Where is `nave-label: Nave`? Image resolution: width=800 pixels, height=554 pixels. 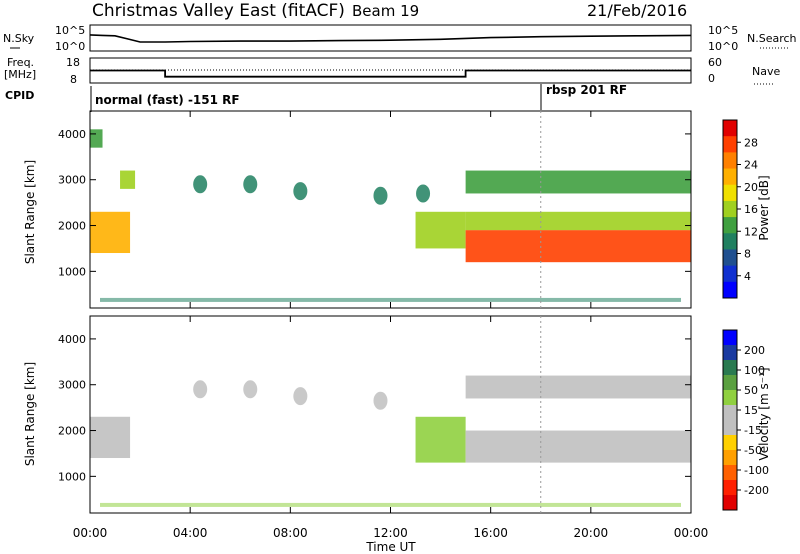 nave-label: Nave is located at coordinates (766, 71).